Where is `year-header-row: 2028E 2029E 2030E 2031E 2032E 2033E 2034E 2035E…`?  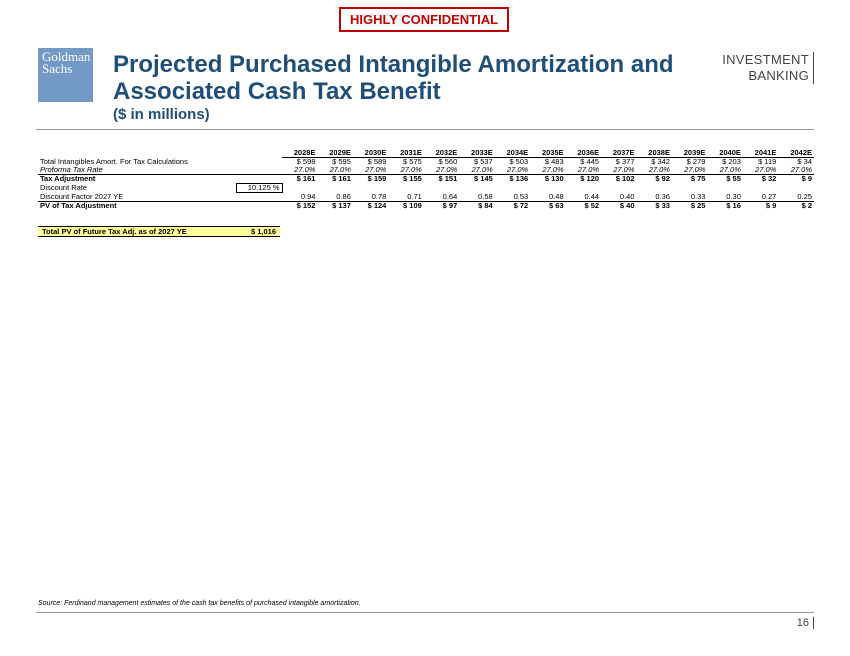
year-header-row: 2028E 2029E 2030E 2031E 2032E 2033E 2034E 2035E… is located at coordinates (426, 153).